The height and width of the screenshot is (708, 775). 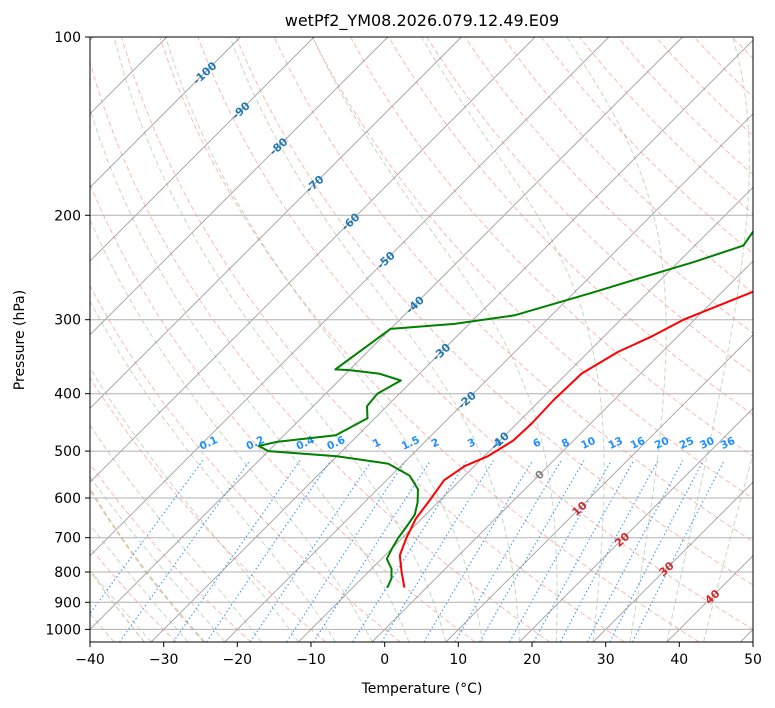 I want to click on tan-reference-curve, so click(x=148, y=564).